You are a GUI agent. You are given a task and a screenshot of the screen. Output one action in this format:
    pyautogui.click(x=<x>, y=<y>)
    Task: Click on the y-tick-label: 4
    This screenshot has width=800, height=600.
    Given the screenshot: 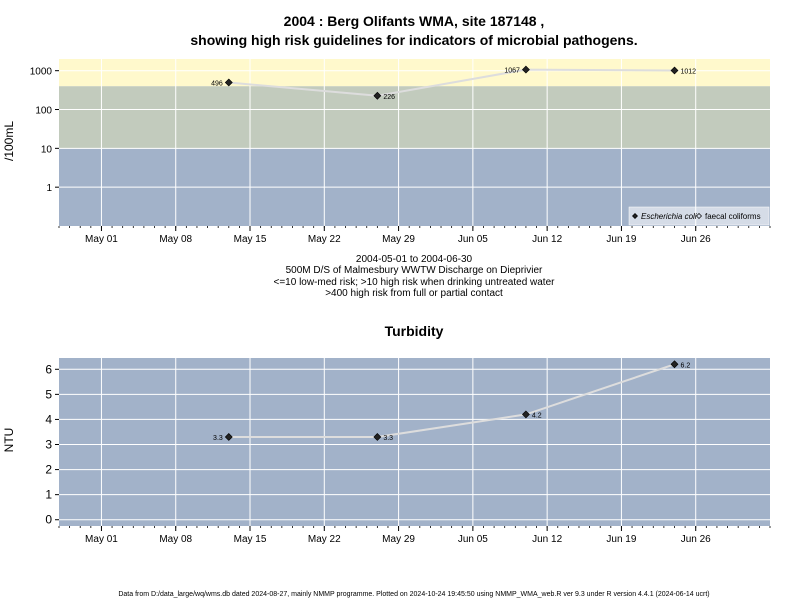 What is the action you would take?
    pyautogui.click(x=48, y=419)
    